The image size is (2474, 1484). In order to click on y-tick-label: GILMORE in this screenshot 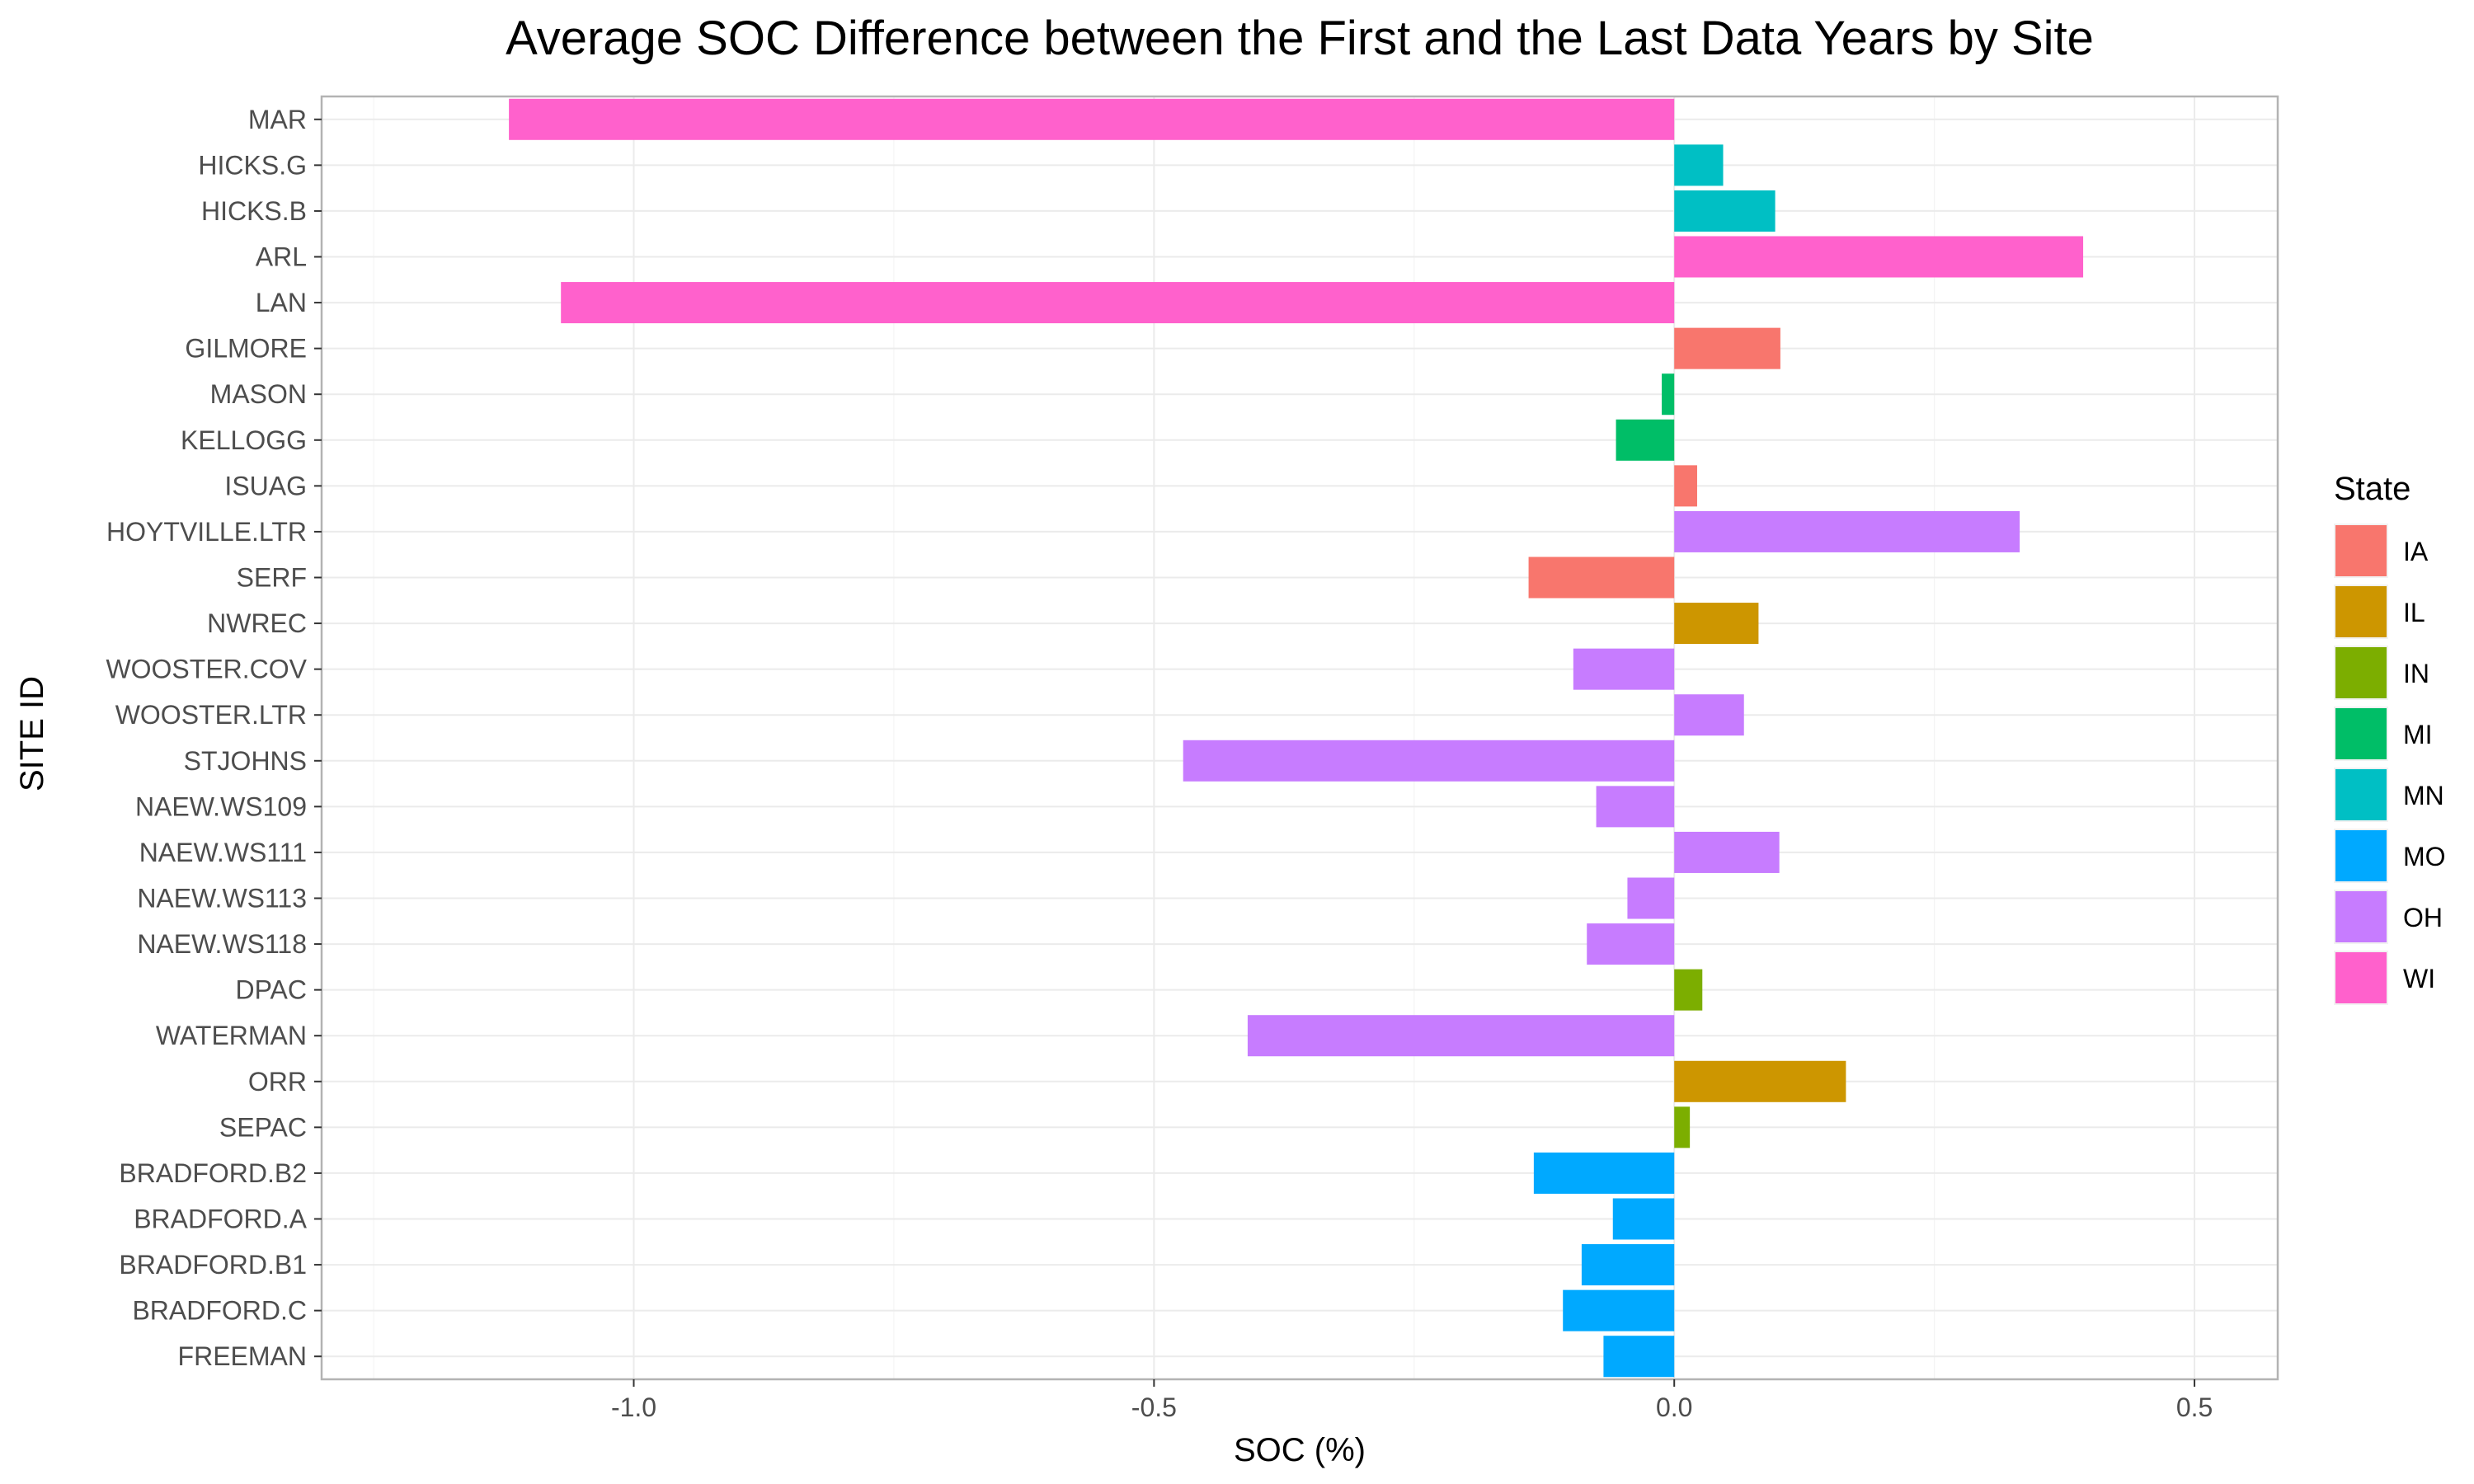, I will do `click(246, 349)`.